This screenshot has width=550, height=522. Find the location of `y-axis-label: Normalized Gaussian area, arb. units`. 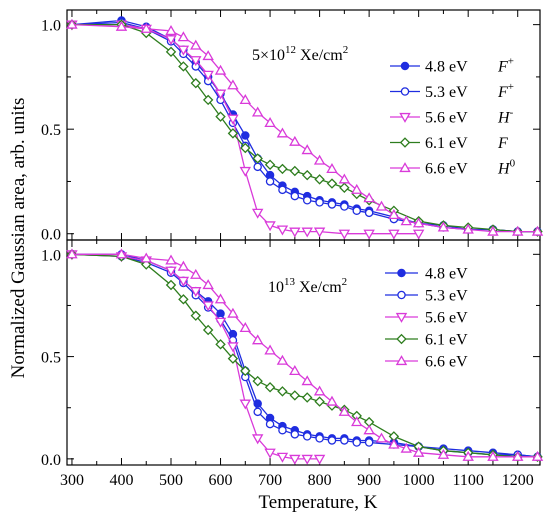

y-axis-label: Normalized Gaussian area, arb. units is located at coordinates (18, 238).